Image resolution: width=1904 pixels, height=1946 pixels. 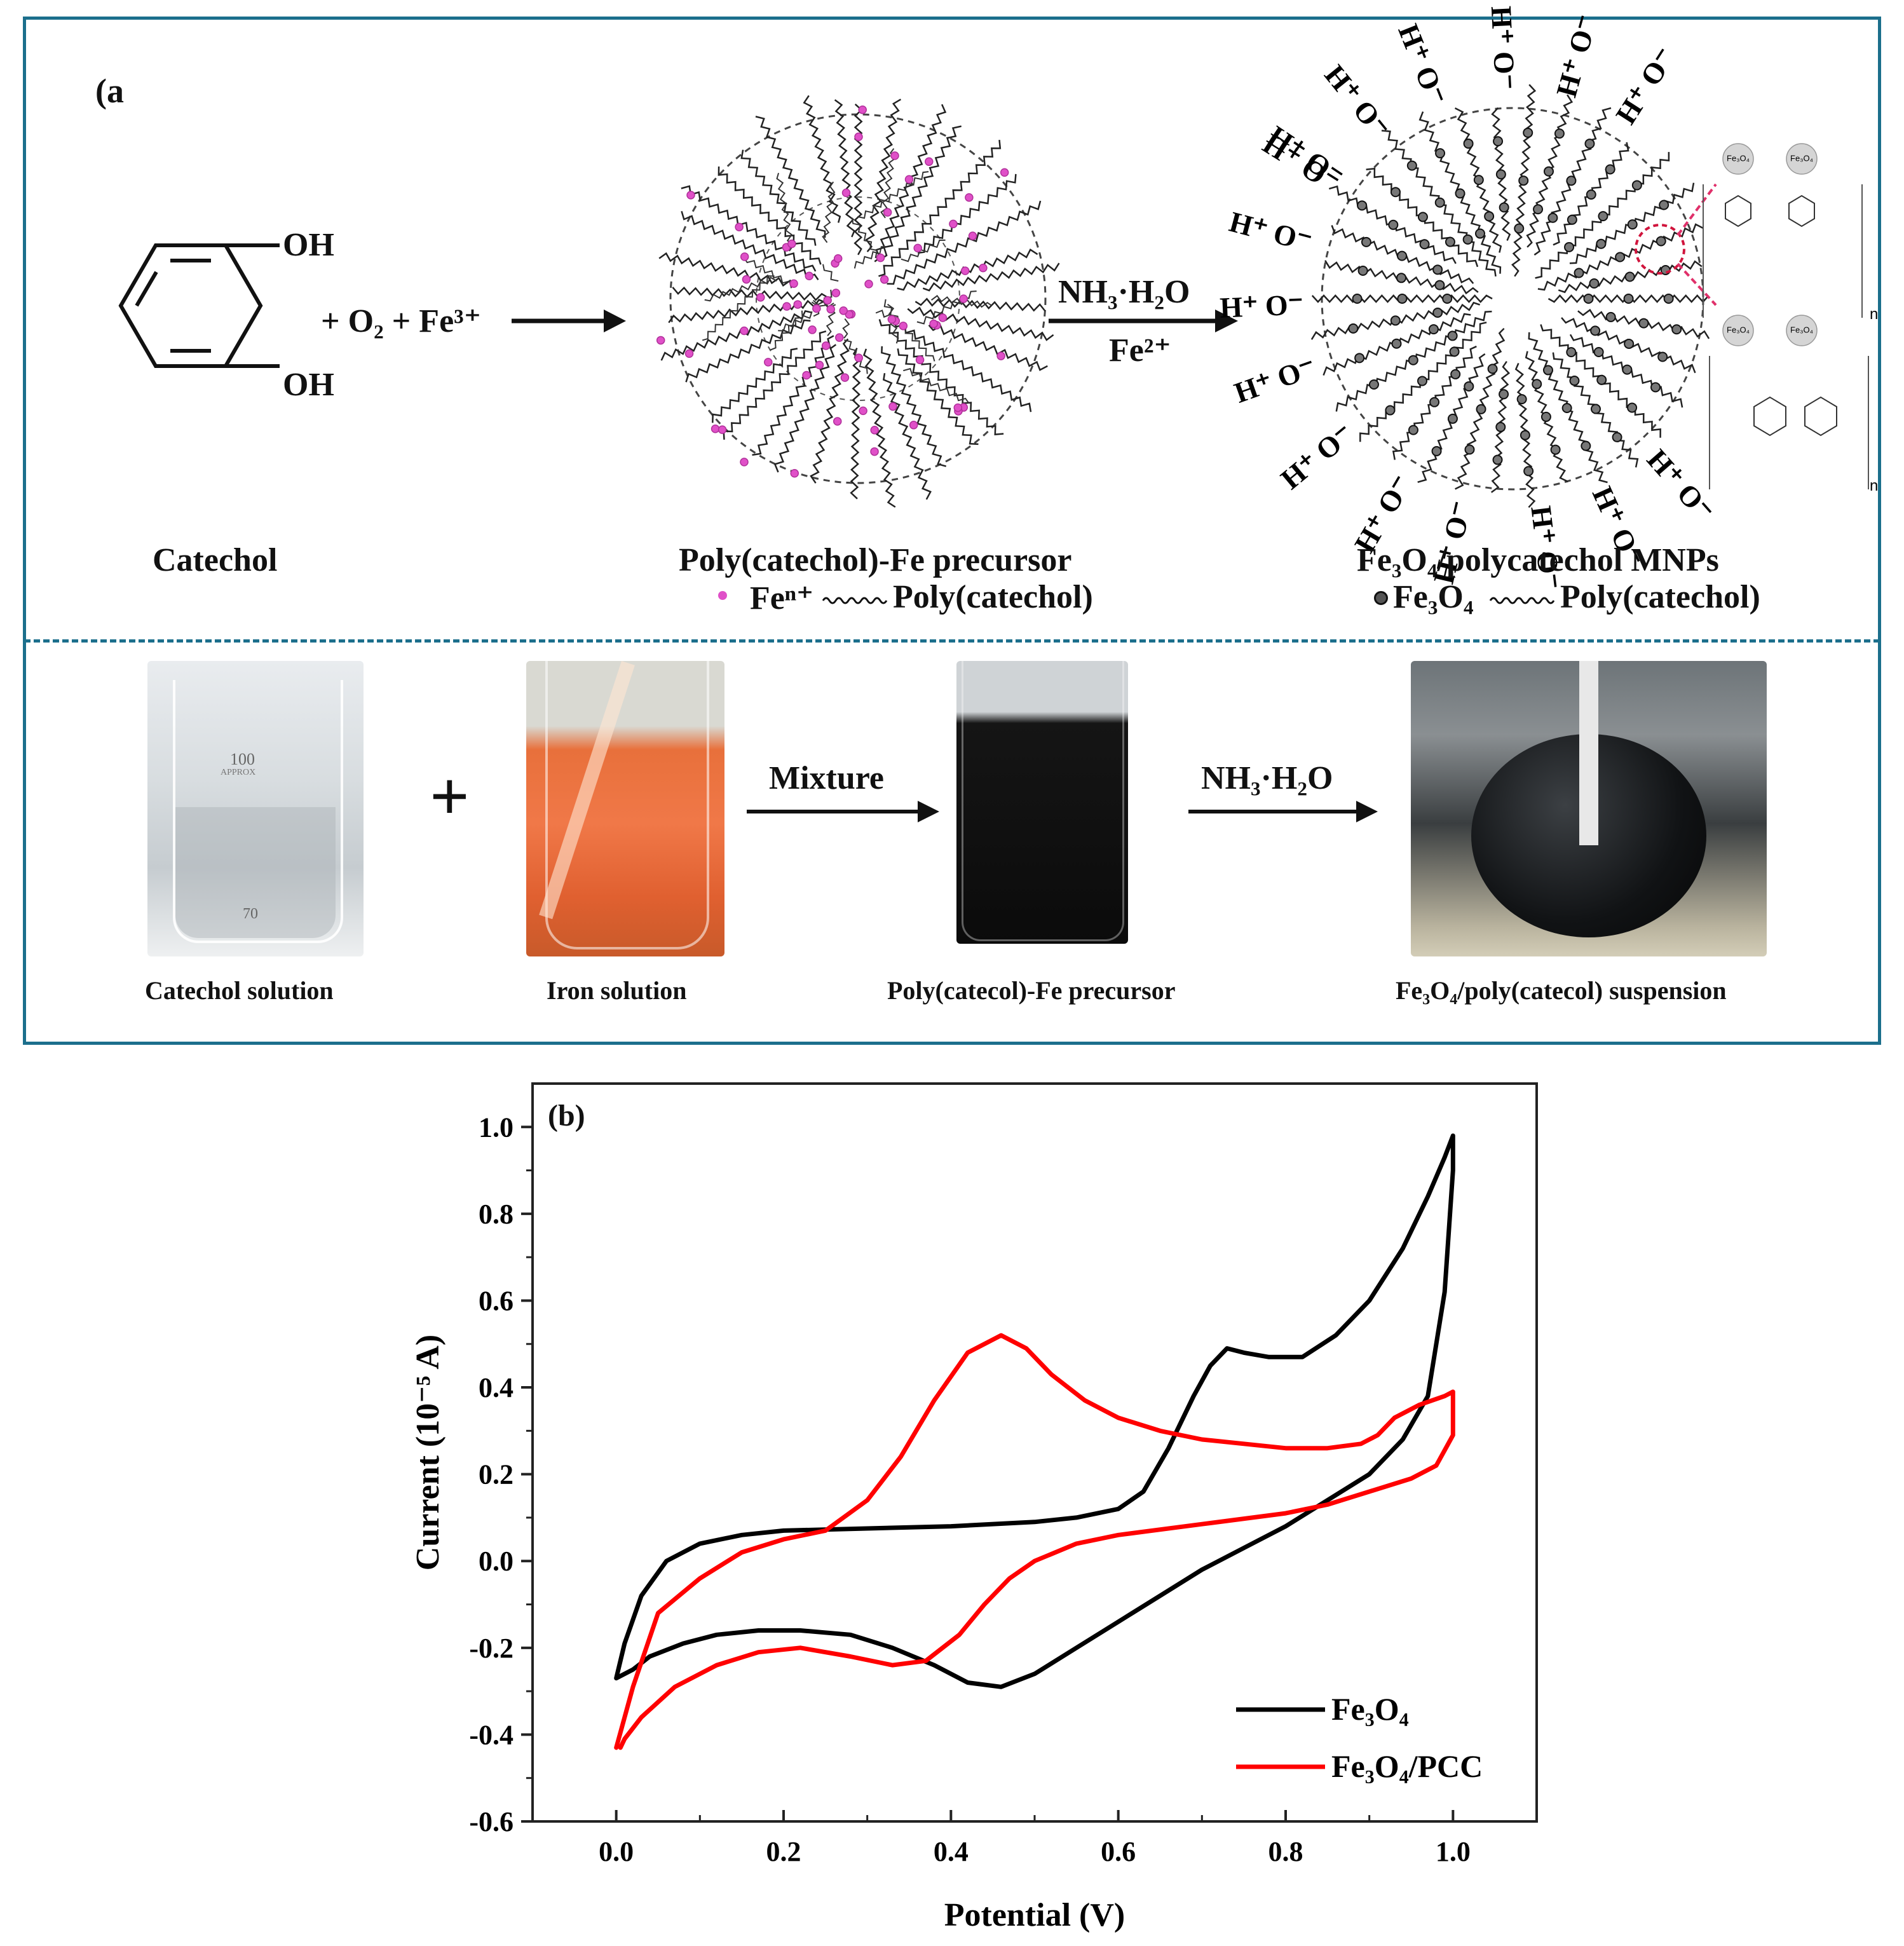 I want to click on y-tick-label: 0.2, so click(x=496, y=1474).